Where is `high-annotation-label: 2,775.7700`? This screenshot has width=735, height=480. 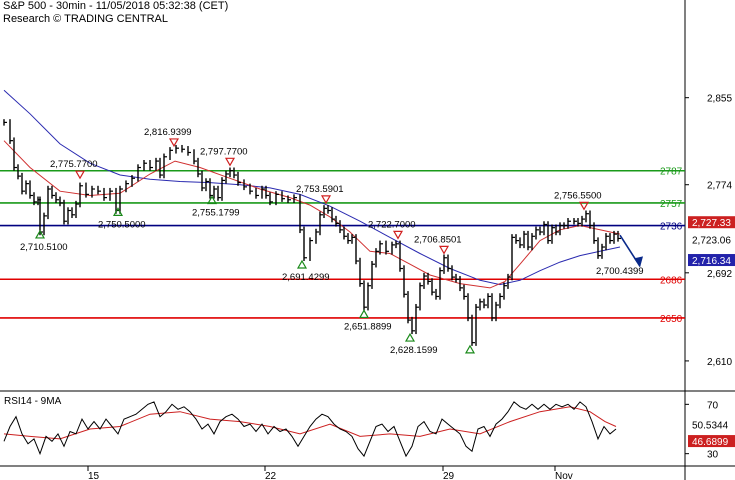
high-annotation-label: 2,775.7700 is located at coordinates (74, 164).